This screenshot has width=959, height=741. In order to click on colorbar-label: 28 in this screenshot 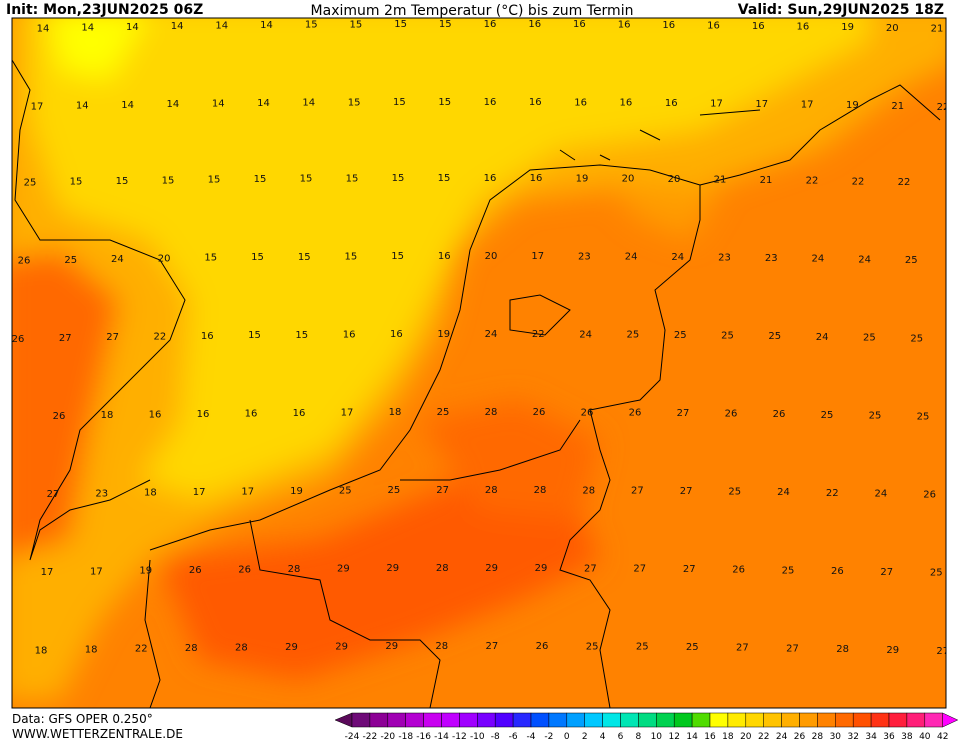, I will do `click(818, 736)`.